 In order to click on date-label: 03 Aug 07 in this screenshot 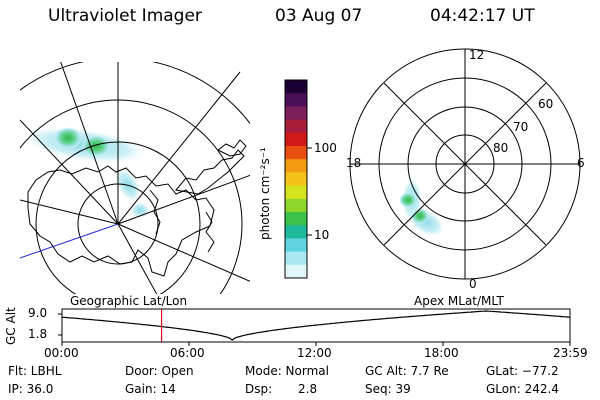, I will do `click(319, 16)`.